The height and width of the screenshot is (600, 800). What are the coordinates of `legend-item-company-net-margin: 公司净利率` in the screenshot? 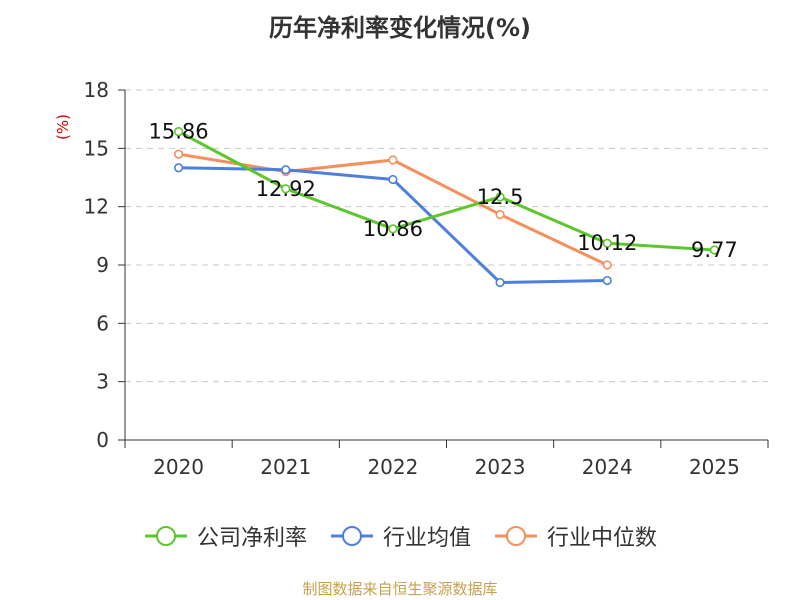 It's located at (225, 536).